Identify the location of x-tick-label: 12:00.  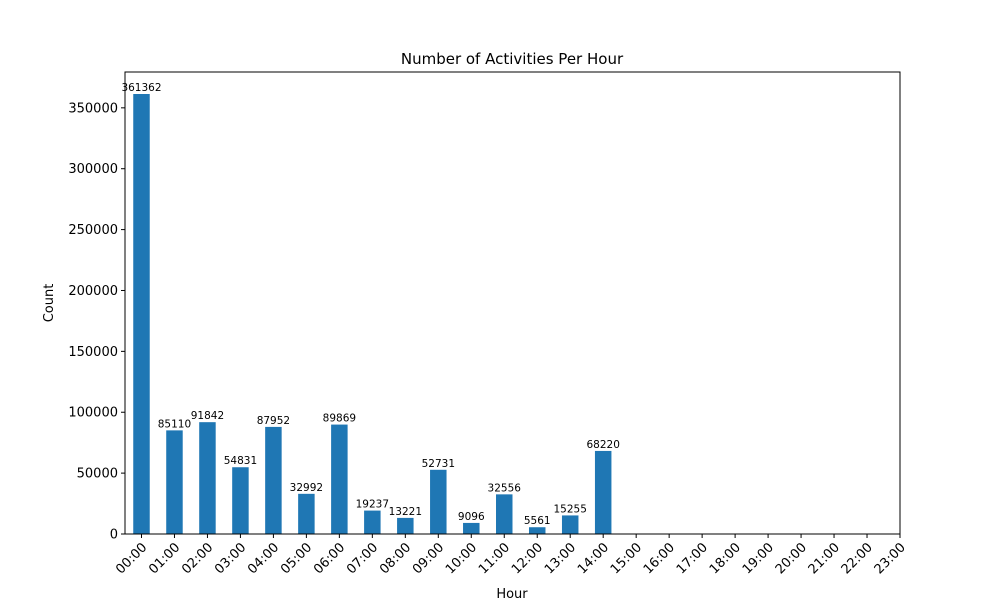
(527, 558).